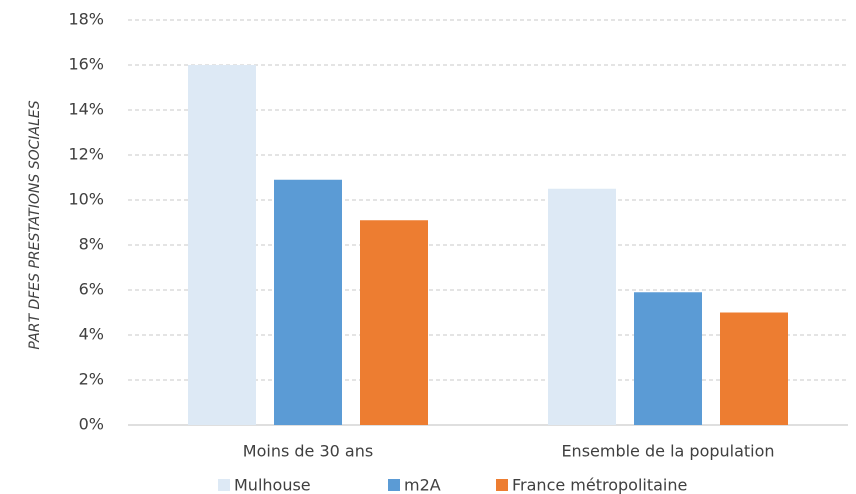 The image size is (856, 494). Describe the element at coordinates (86, 64) in the screenshot. I see `y-tick-label: 16%` at that location.